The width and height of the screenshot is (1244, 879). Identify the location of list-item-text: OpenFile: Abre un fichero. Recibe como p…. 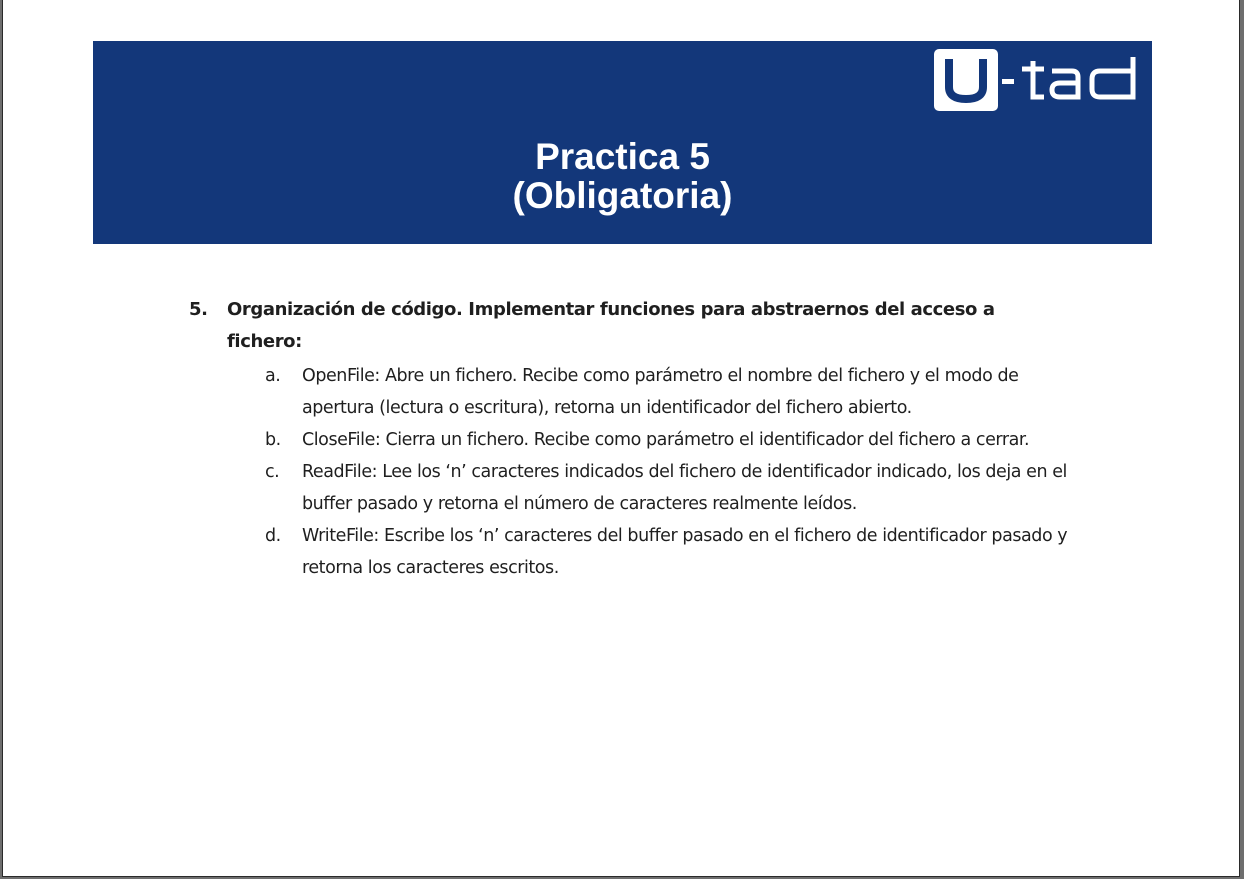
(660, 392).